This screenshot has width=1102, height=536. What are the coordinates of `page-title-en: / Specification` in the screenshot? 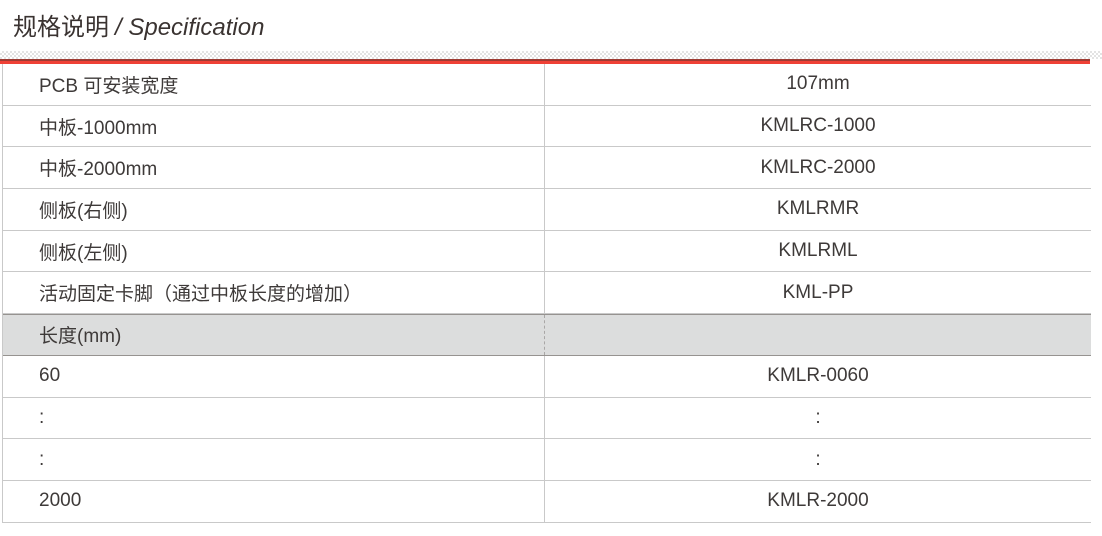 It's located at (190, 27).